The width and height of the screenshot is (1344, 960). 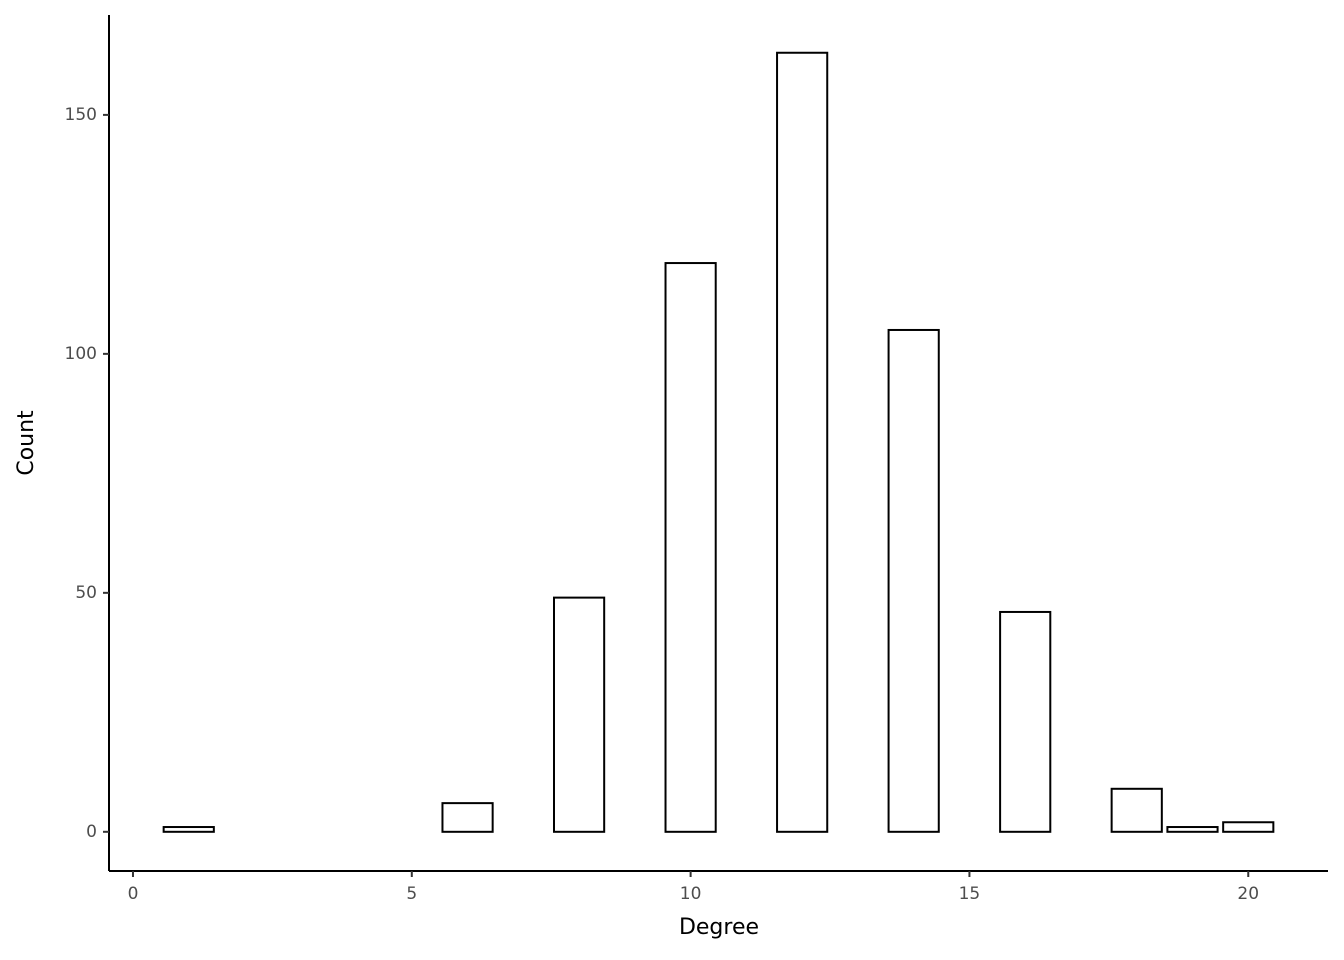 What do you see at coordinates (411, 894) in the screenshot?
I see `x-tick-label: 5` at bounding box center [411, 894].